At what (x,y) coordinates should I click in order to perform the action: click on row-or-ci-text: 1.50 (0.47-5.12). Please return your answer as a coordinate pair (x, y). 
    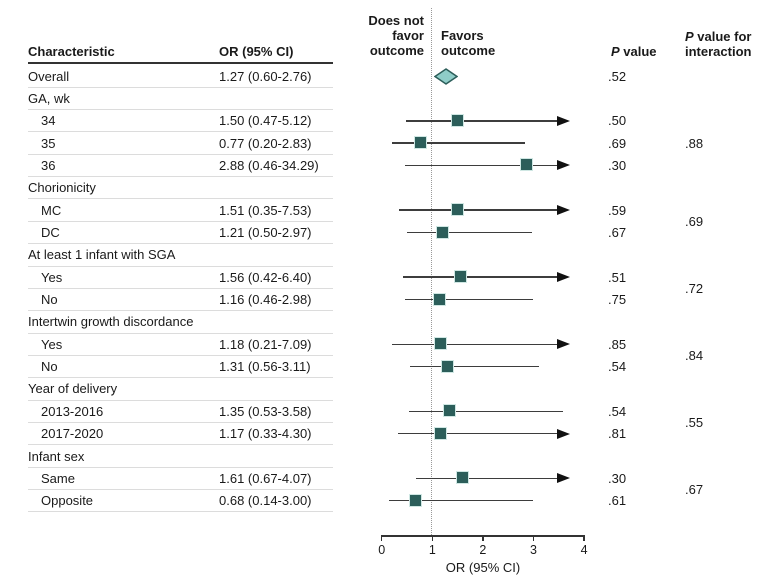
    Looking at the image, I should click on (265, 121).